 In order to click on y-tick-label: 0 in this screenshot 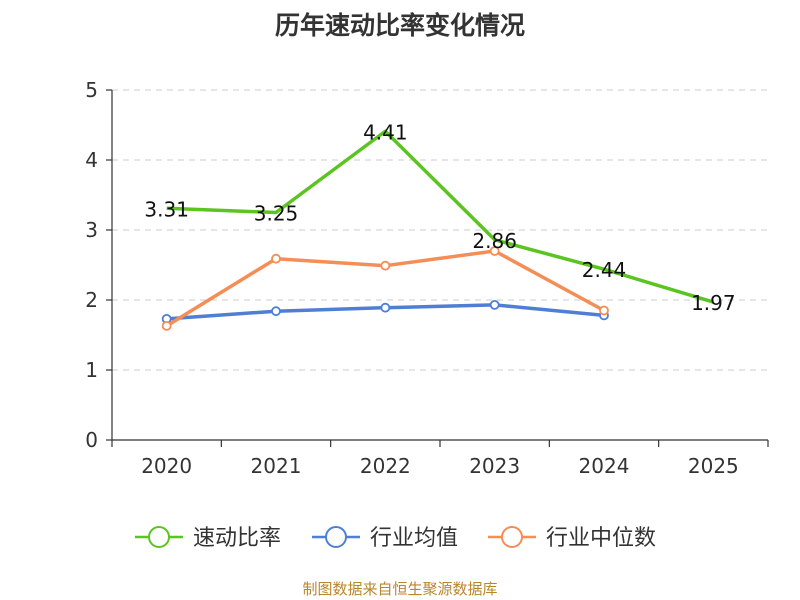, I will do `click(91, 440)`.